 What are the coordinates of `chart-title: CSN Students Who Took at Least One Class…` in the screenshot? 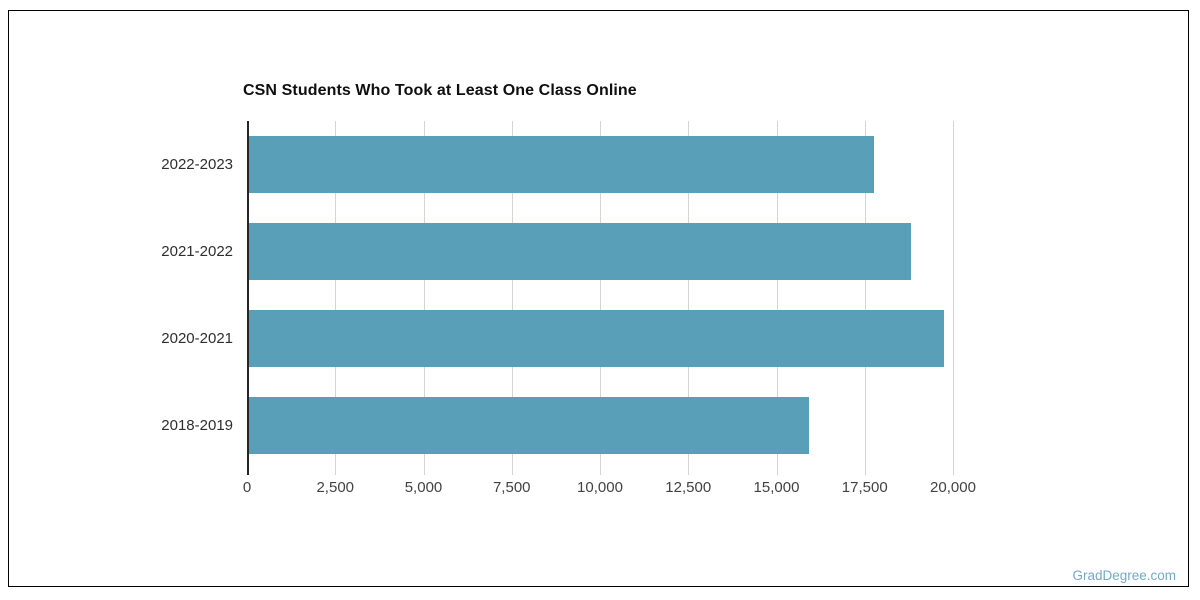 It's located at (440, 90).